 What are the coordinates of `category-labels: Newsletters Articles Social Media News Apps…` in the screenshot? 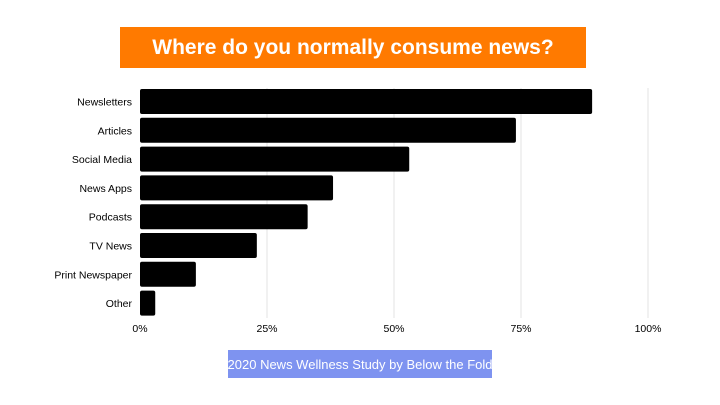 It's located at (93, 204).